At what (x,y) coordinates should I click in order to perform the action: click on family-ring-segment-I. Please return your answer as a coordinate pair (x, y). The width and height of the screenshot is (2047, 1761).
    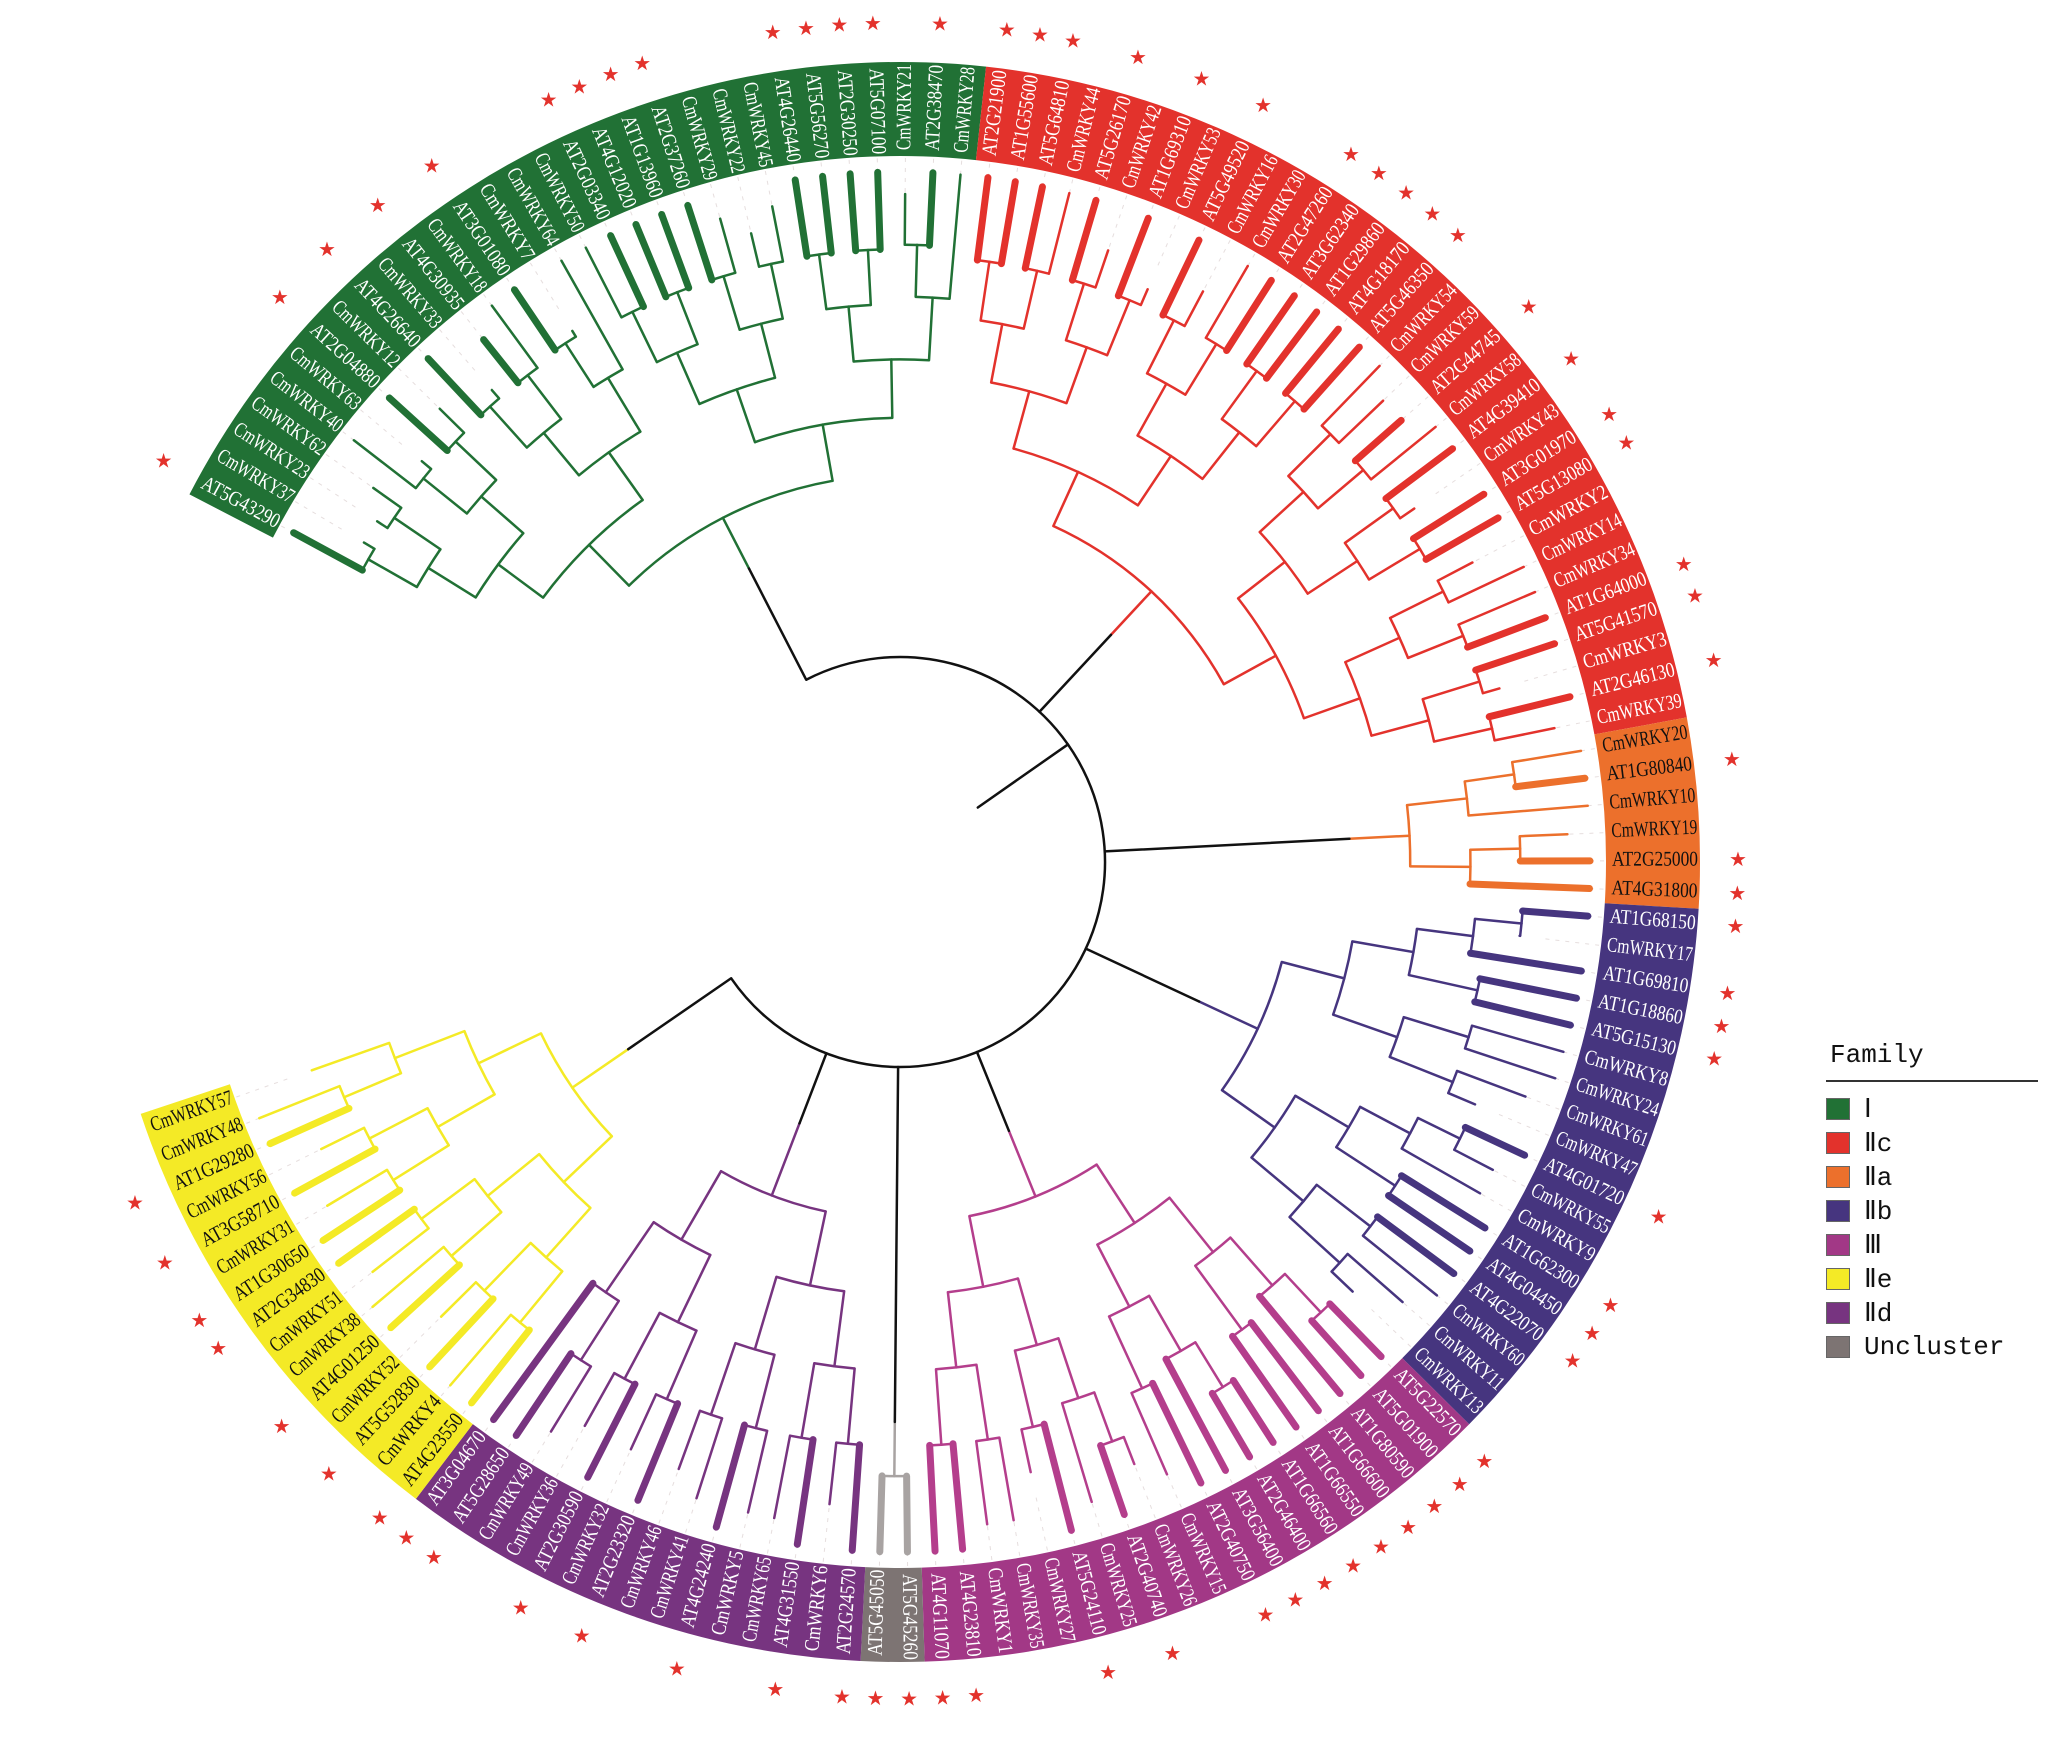
    Looking at the image, I should click on (588, 299).